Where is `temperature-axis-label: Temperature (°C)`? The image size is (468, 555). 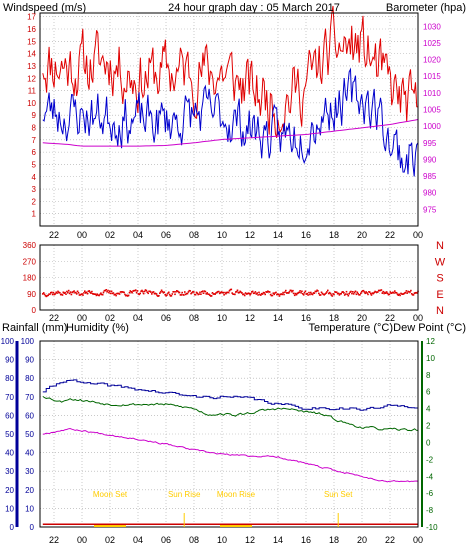
temperature-axis-label: Temperature (°C) is located at coordinates (351, 328).